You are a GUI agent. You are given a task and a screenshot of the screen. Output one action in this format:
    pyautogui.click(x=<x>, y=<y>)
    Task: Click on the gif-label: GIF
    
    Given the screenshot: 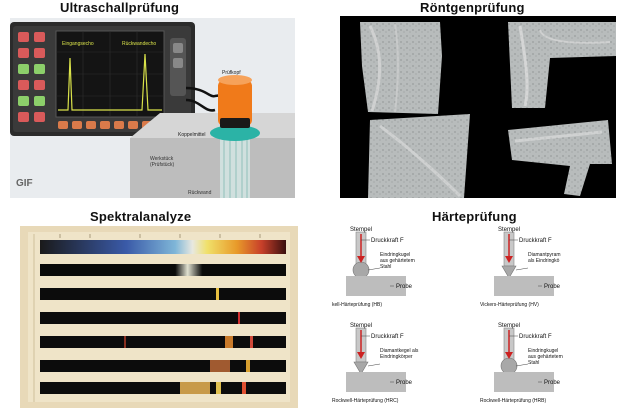 What is the action you would take?
    pyautogui.click(x=24, y=183)
    